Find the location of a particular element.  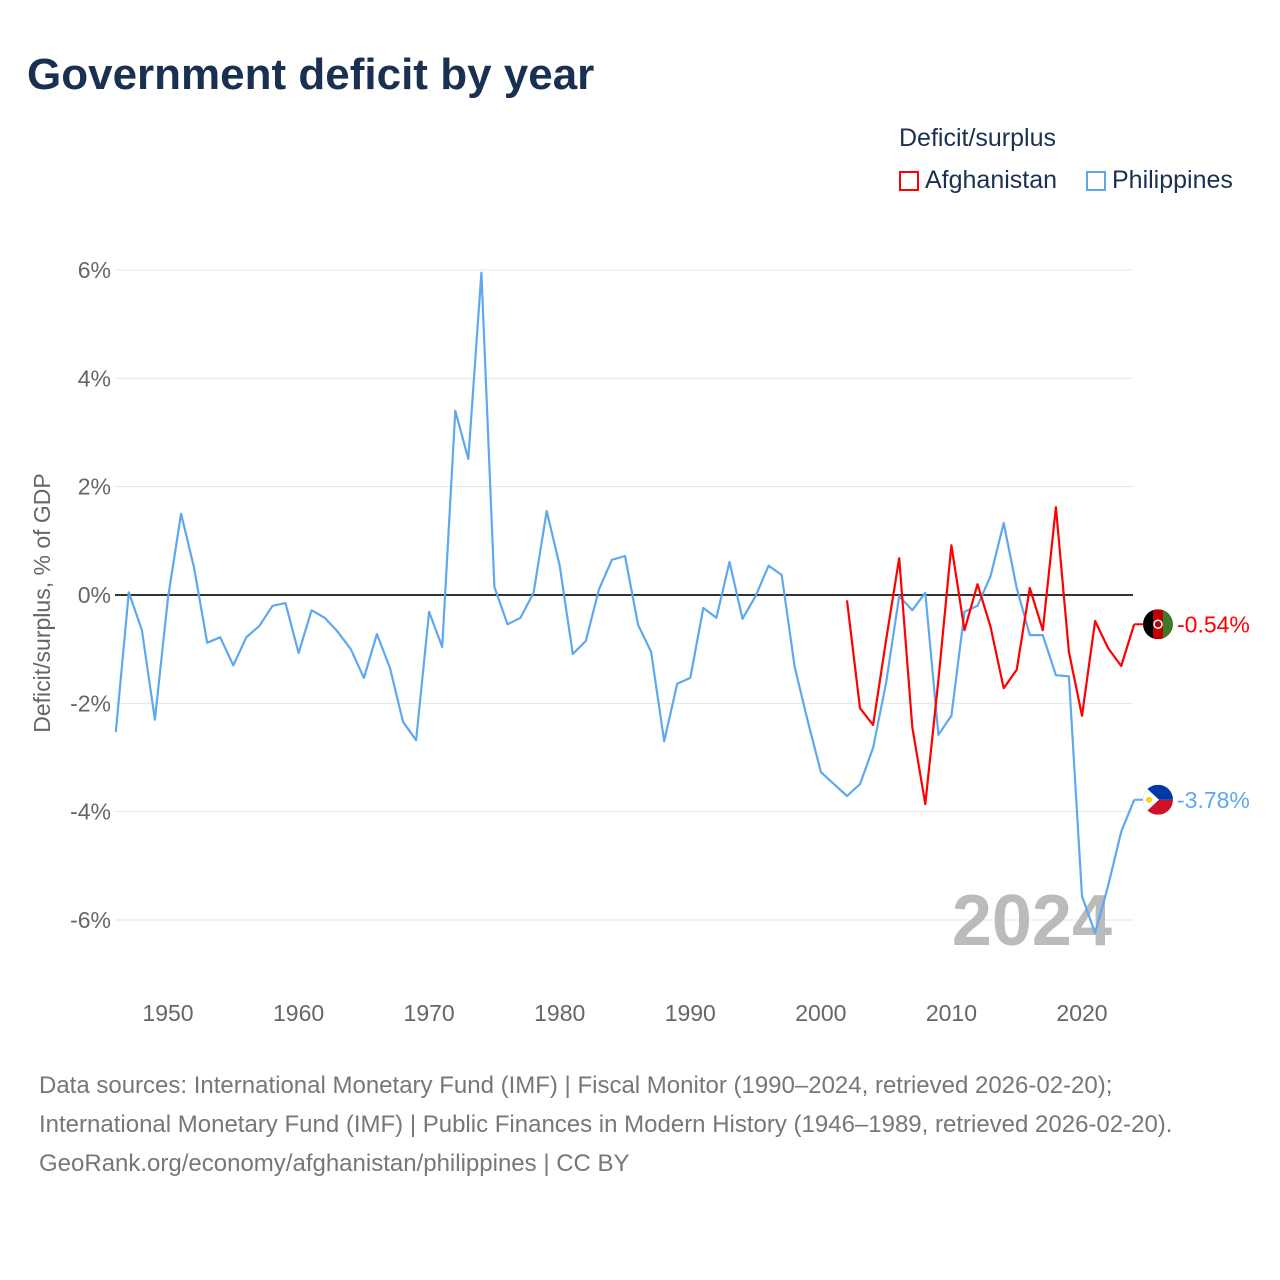

chart-title: Government deficit by year is located at coordinates (311, 74).